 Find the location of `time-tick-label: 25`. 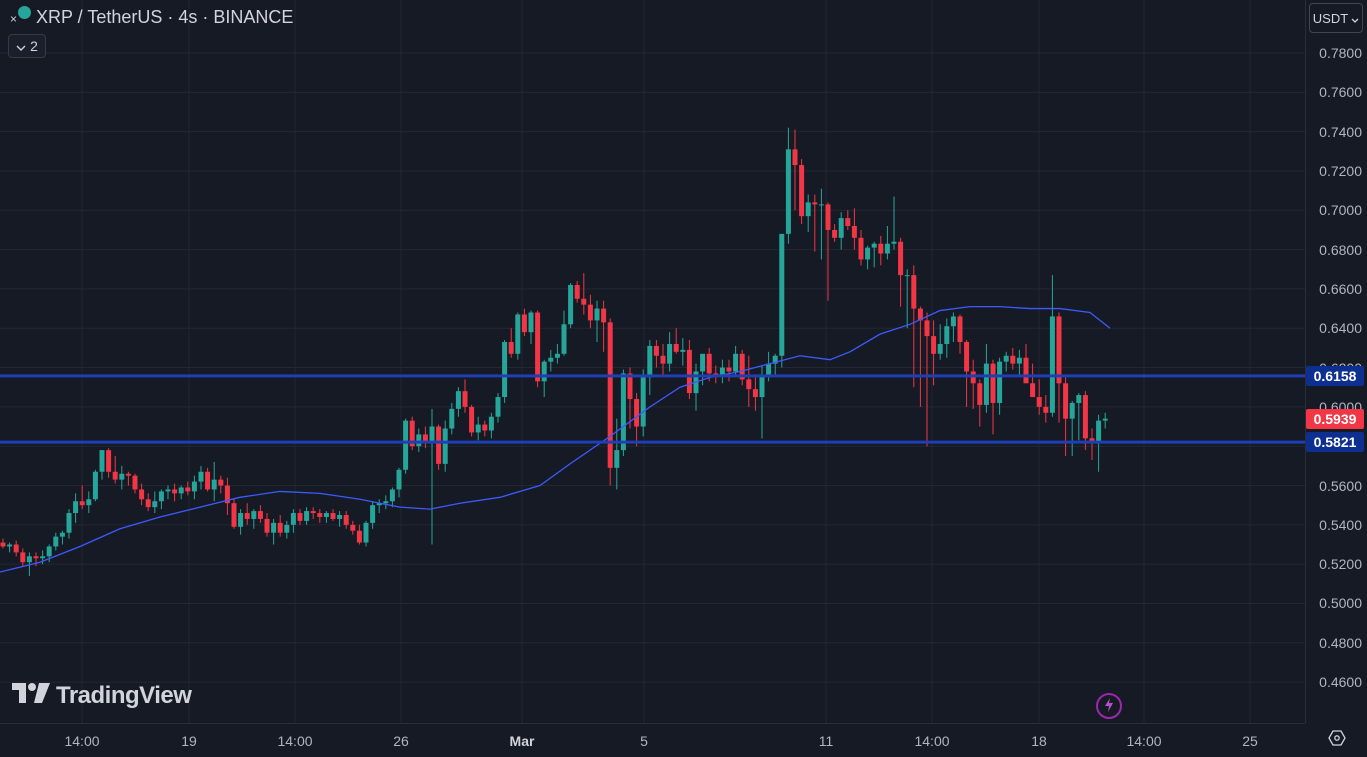

time-tick-label: 25 is located at coordinates (1250, 741).